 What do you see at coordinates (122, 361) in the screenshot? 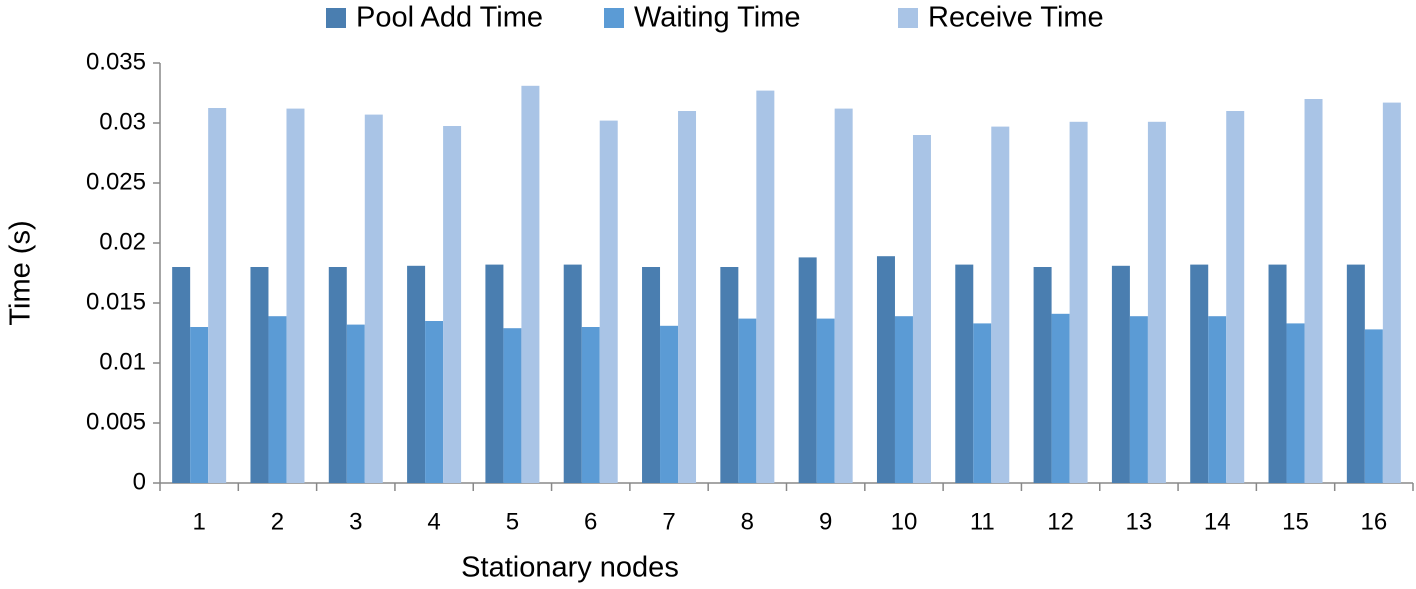
I see `y-tick-label: 0.01` at bounding box center [122, 361].